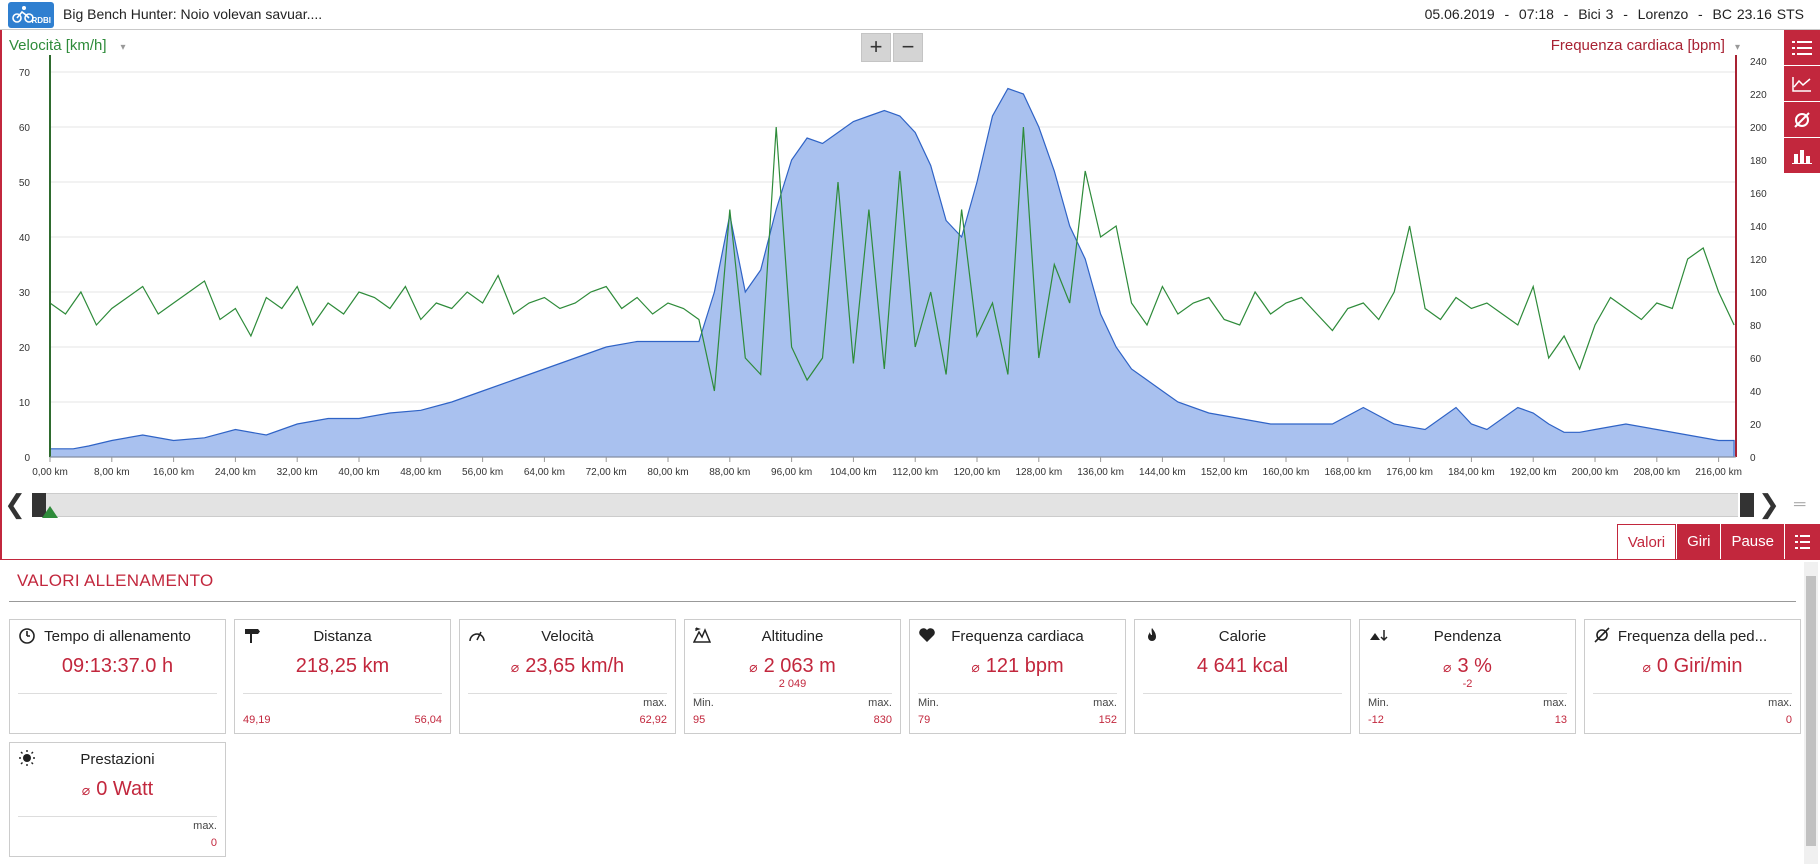 This screenshot has height=864, width=1820. I want to click on vertical-scroll-thumb, so click(1811, 711).